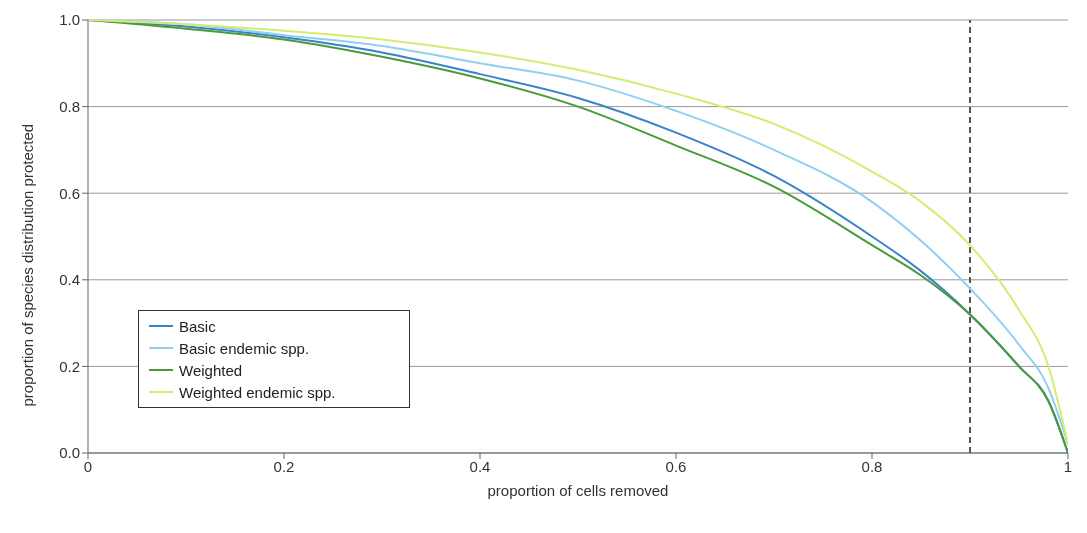 The image size is (1087, 533). Describe the element at coordinates (1068, 466) in the screenshot. I see `x-tick-label: 1` at that location.